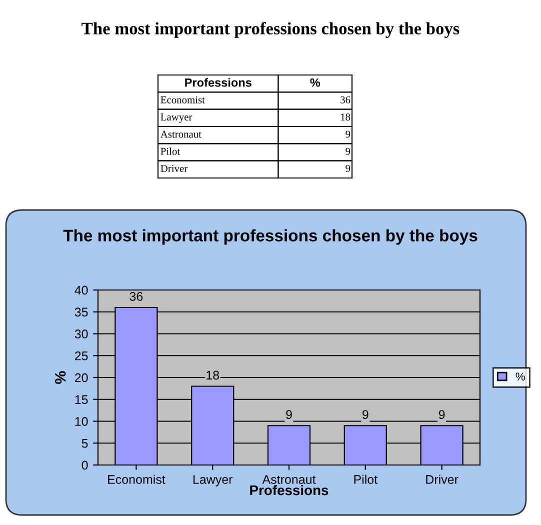 This screenshot has width=541, height=525. Describe the element at coordinates (315, 82) in the screenshot. I see `series-label: %` at that location.